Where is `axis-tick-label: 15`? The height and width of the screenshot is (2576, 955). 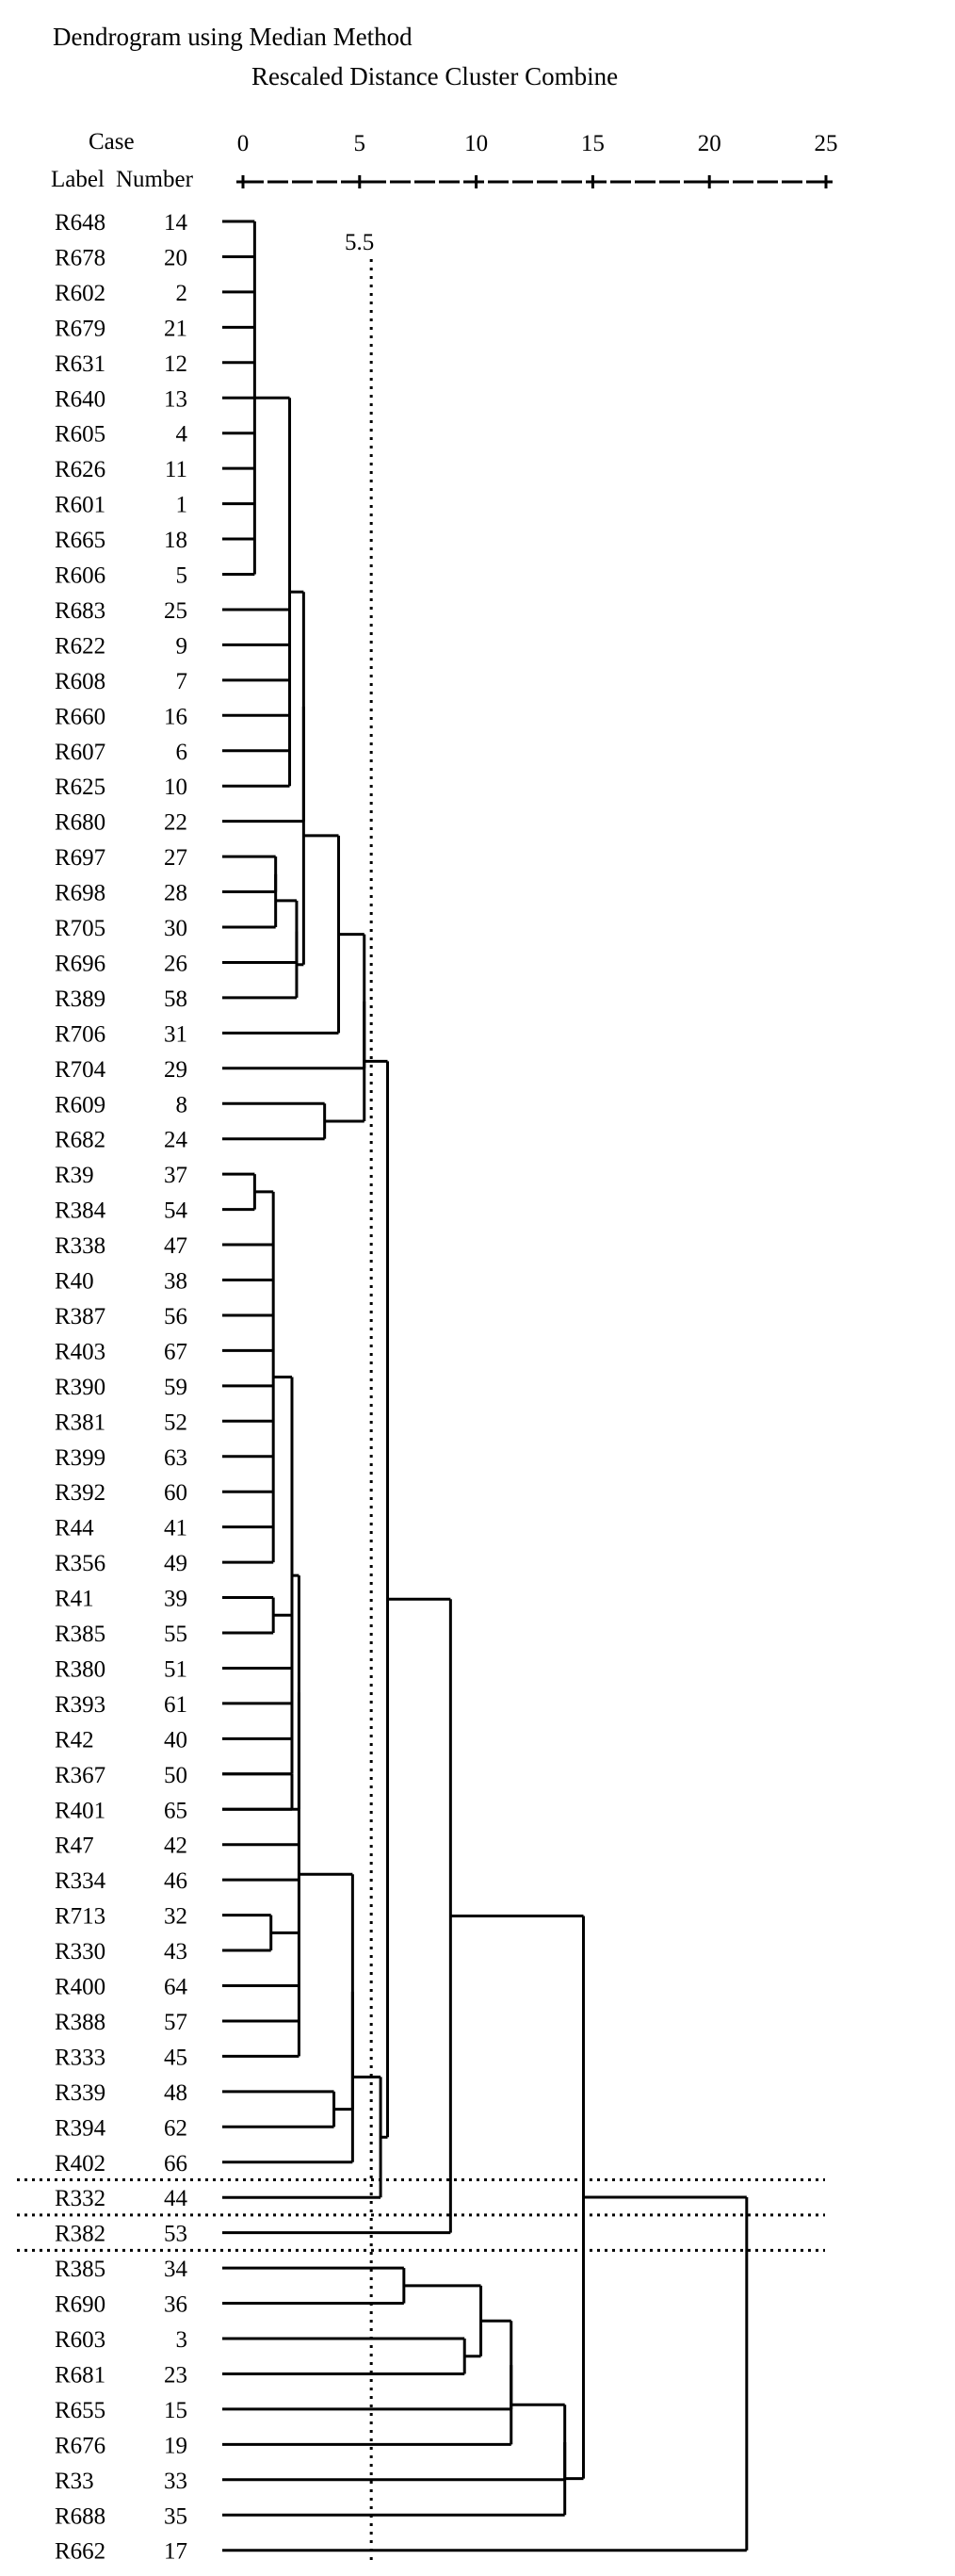 axis-tick-label: 15 is located at coordinates (593, 143).